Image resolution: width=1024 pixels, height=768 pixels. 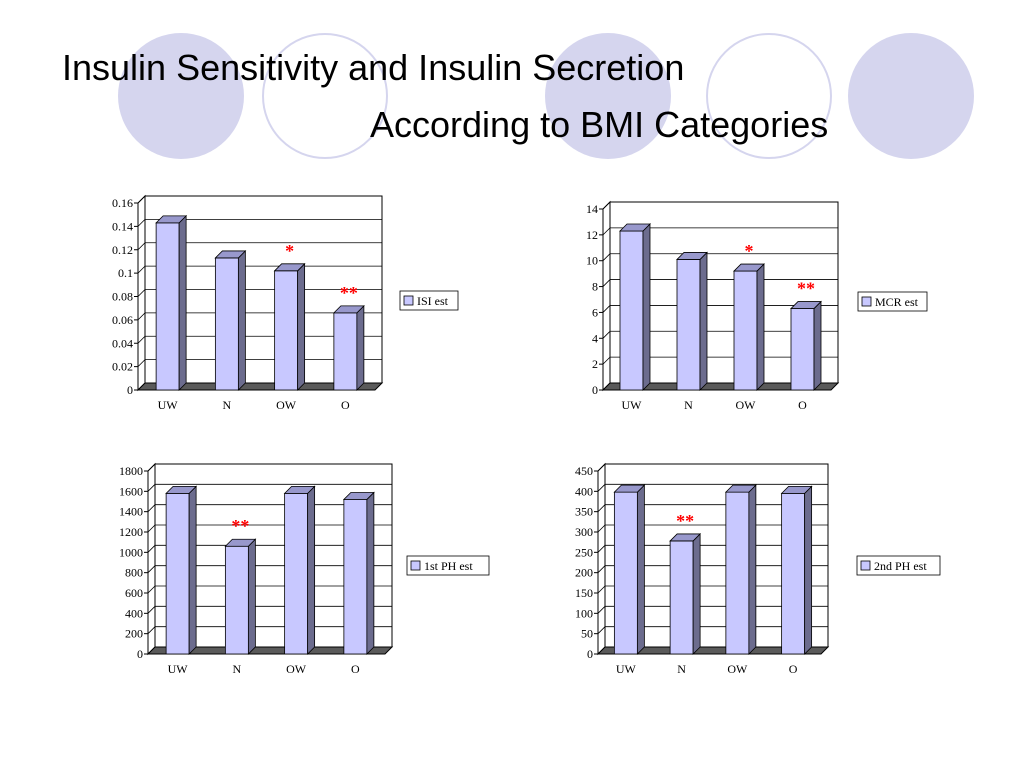 I want to click on y-tick-label: 1200, so click(x=131, y=532).